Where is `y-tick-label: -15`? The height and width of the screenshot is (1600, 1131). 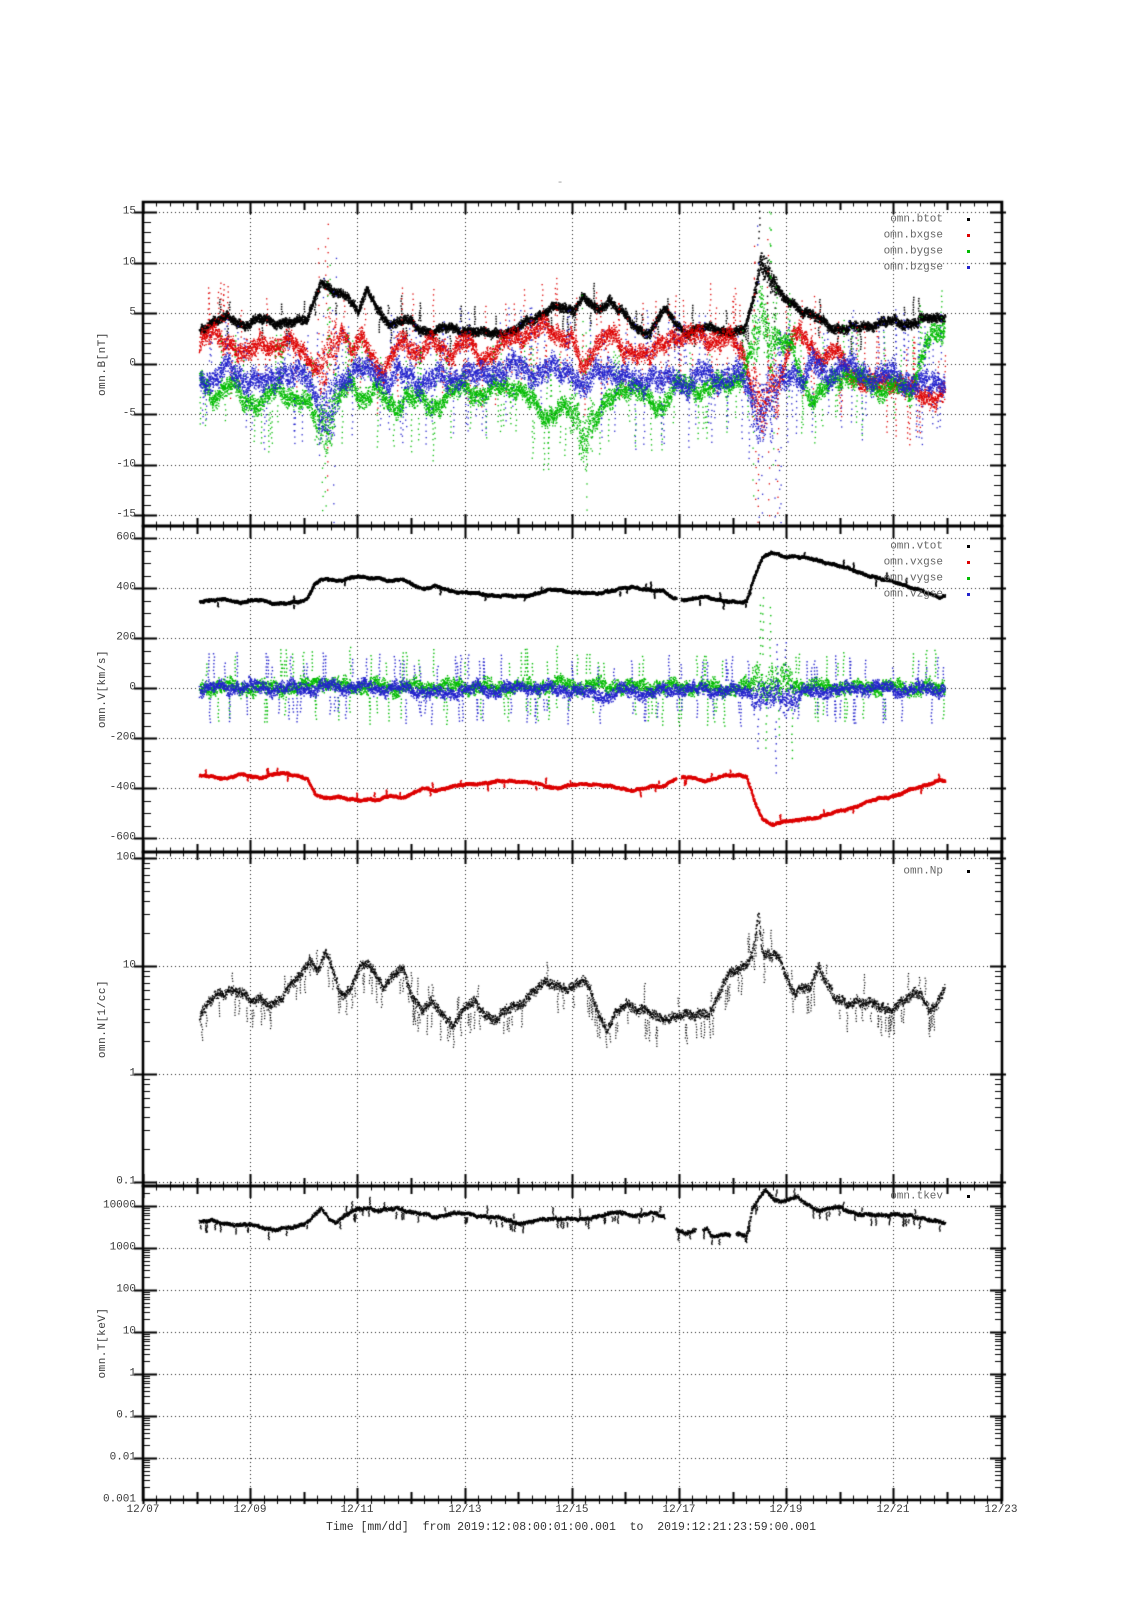 y-tick-label: -15 is located at coordinates (126, 514).